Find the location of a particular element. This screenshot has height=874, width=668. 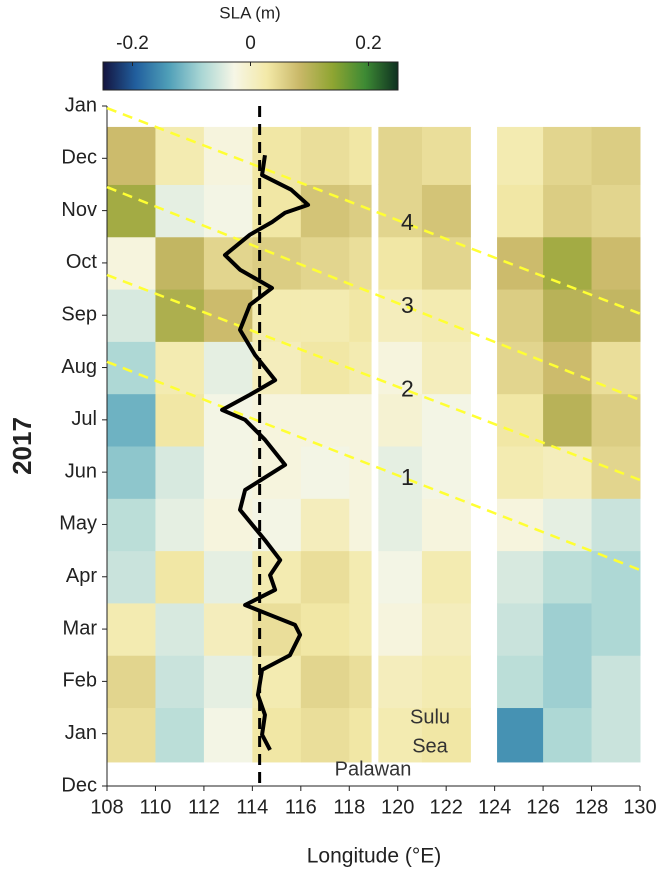

trend-label: 3 is located at coordinates (407, 305).